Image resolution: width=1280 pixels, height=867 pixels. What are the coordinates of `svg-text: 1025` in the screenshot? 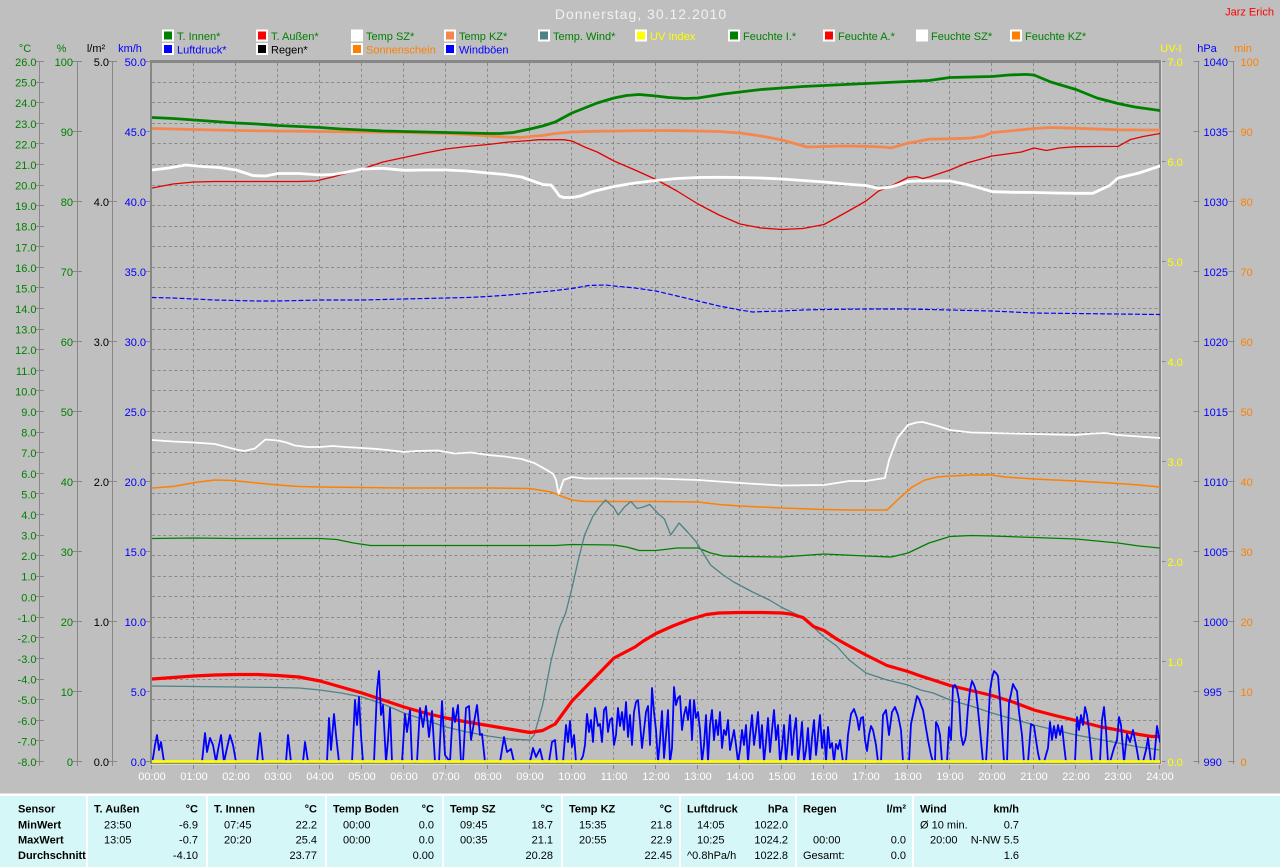 It's located at (1216, 273).